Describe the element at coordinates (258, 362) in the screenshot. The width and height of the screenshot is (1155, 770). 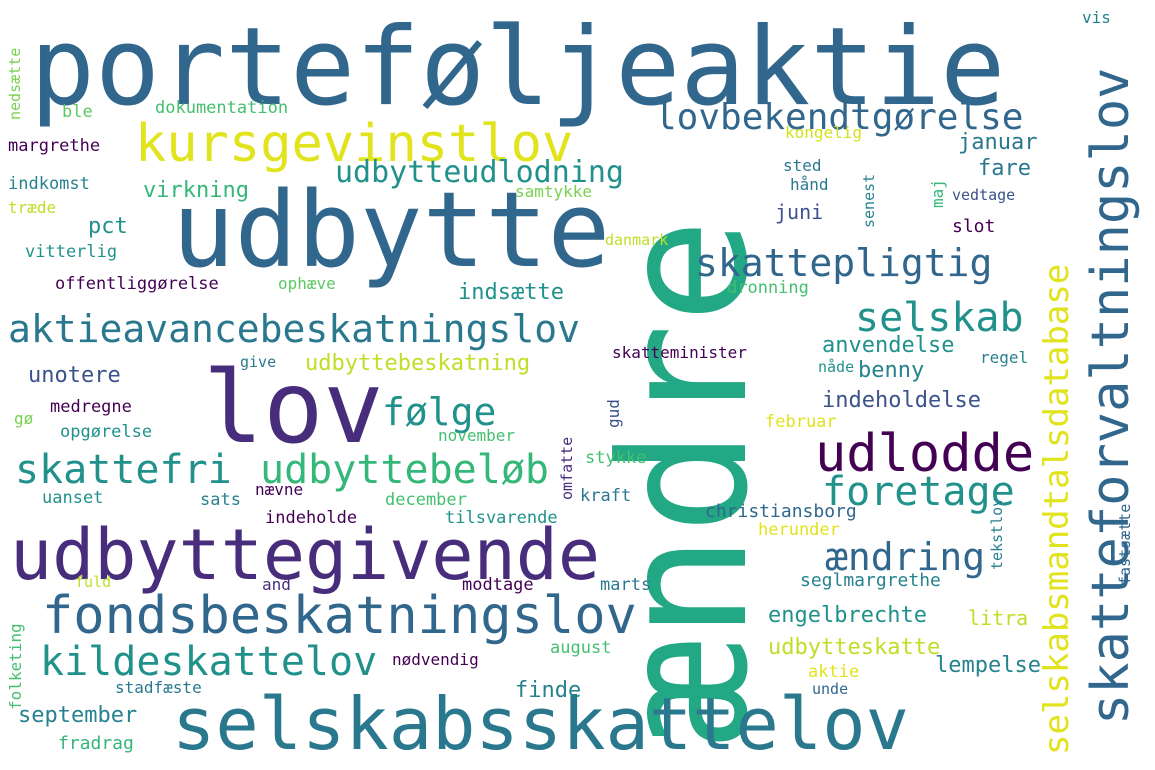
I see `word-give: give` at that location.